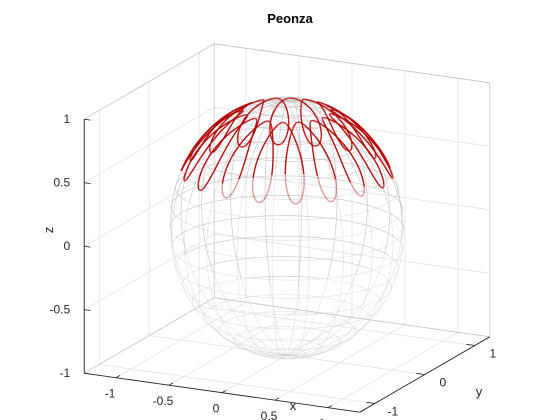 Image resolution: width=560 pixels, height=420 pixels. What do you see at coordinates (237, 384) in the screenshot?
I see `grid-line-y-floor` at bounding box center [237, 384].